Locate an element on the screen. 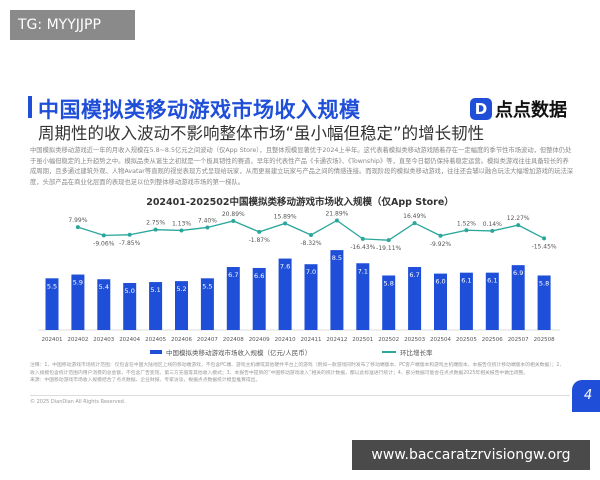 The image size is (600, 480). page-title: 中国模拟类移动游戏市场收入规模 is located at coordinates (199, 110).